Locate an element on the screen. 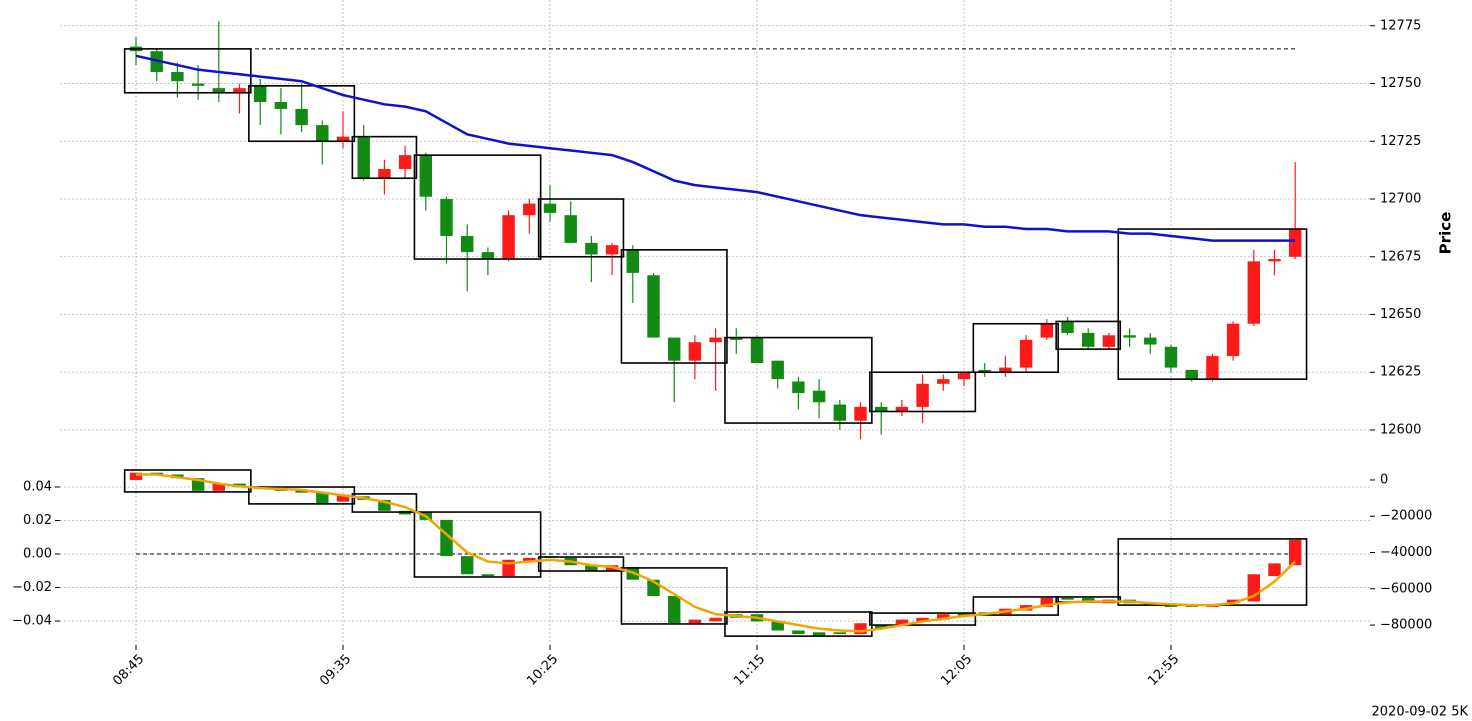  y-tick-label: 12775 is located at coordinates (1400, 25).